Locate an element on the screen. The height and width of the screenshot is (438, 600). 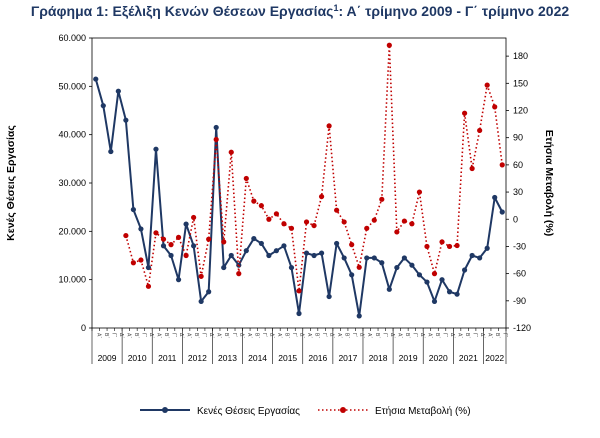
y-tick-label: 50.000 is located at coordinates (72, 86).